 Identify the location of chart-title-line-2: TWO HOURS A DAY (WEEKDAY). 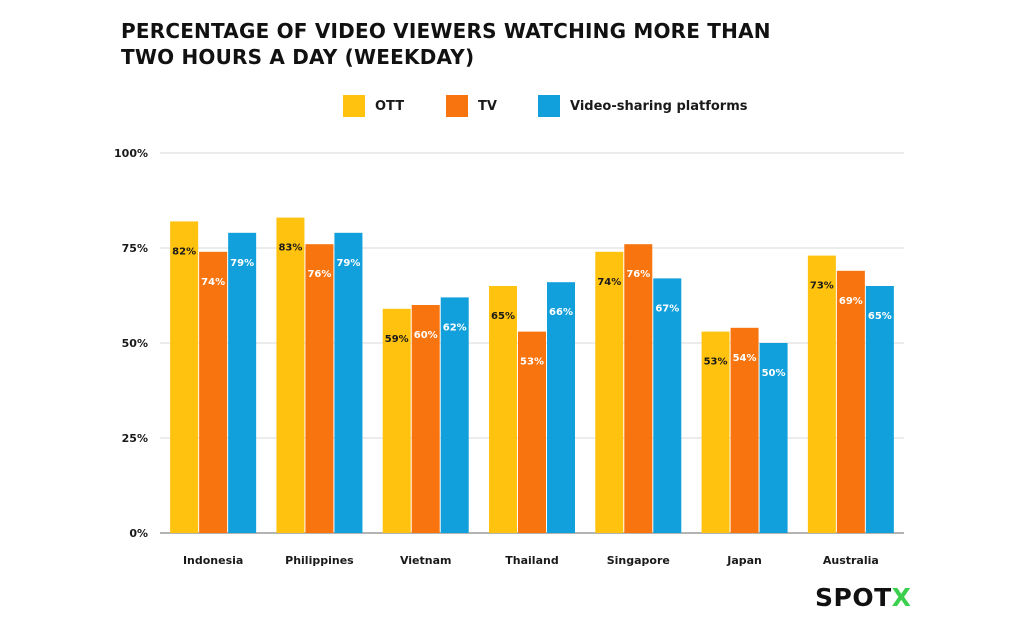
(298, 57).